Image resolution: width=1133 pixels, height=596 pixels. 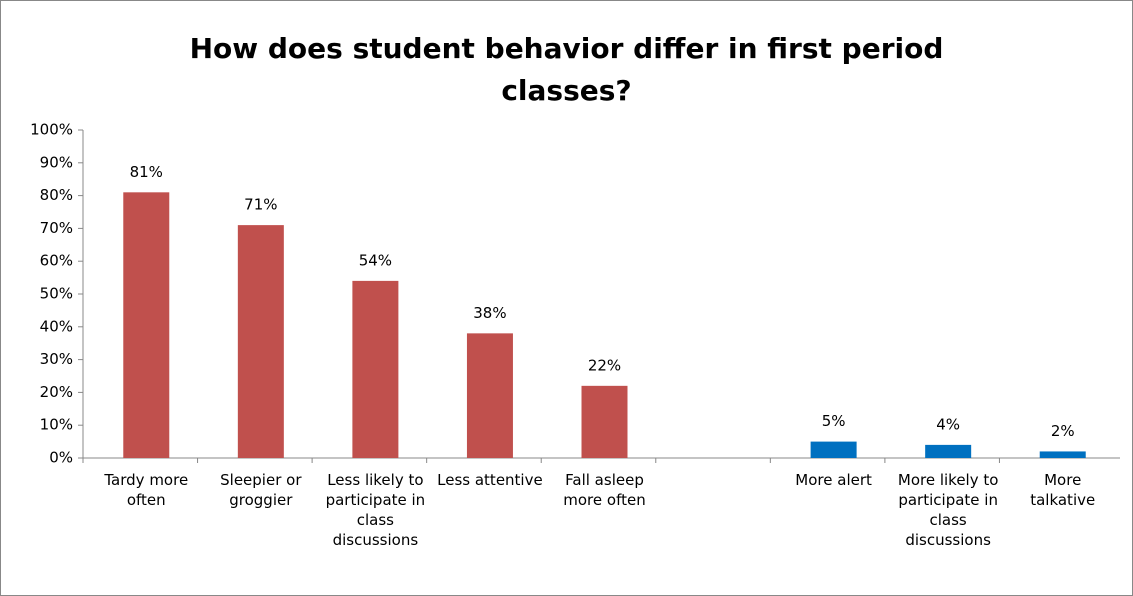 What do you see at coordinates (834, 421) in the screenshot?
I see `data-label: 5%` at bounding box center [834, 421].